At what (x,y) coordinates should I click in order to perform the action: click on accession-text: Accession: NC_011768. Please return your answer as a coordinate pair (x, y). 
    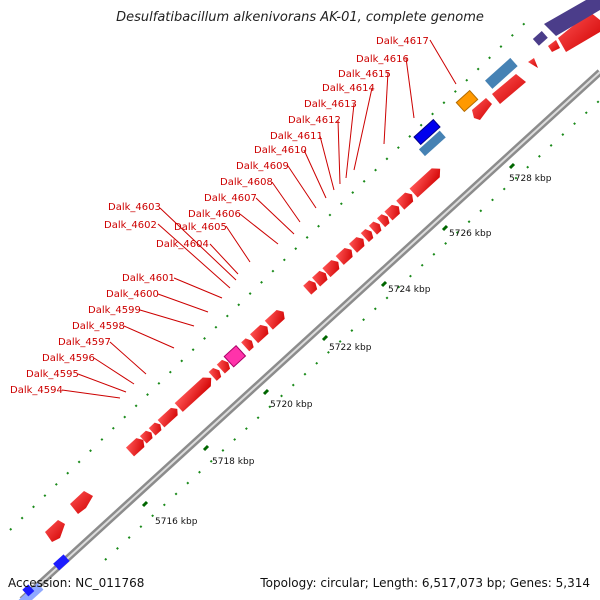
    Looking at the image, I should click on (76, 583).